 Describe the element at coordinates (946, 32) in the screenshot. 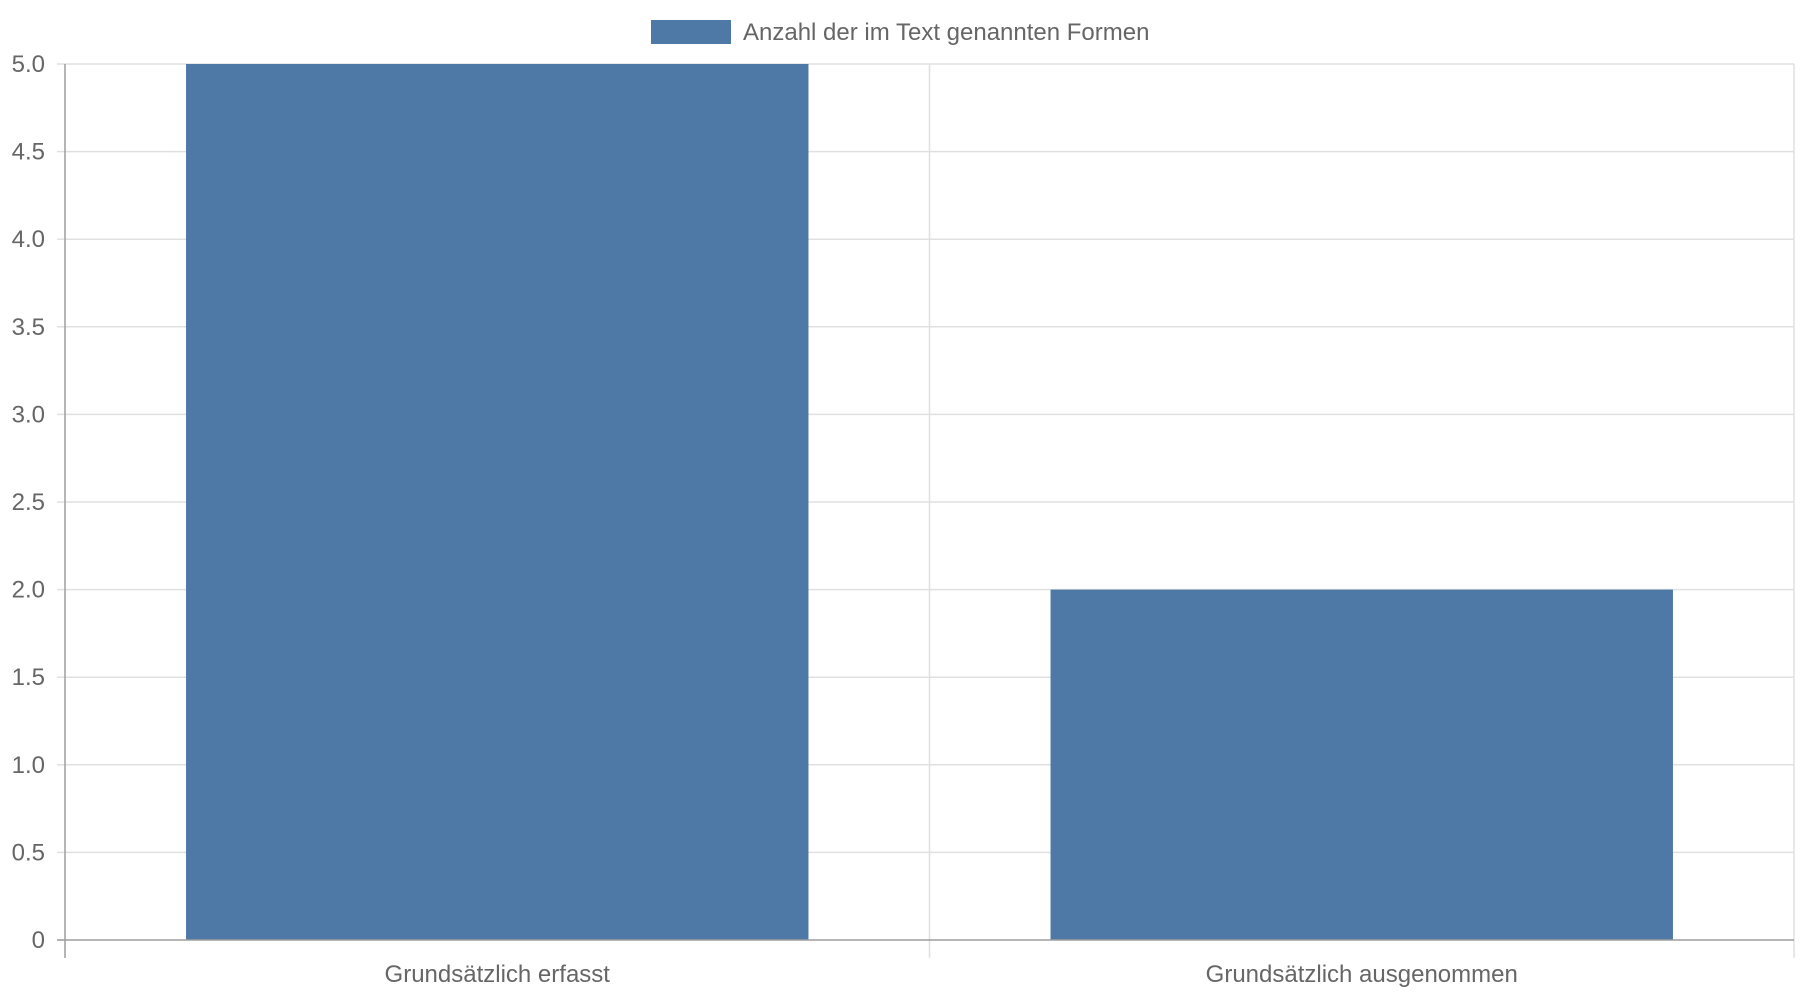

I see `legend-label: Anzahl der im Text genannten Formen` at that location.